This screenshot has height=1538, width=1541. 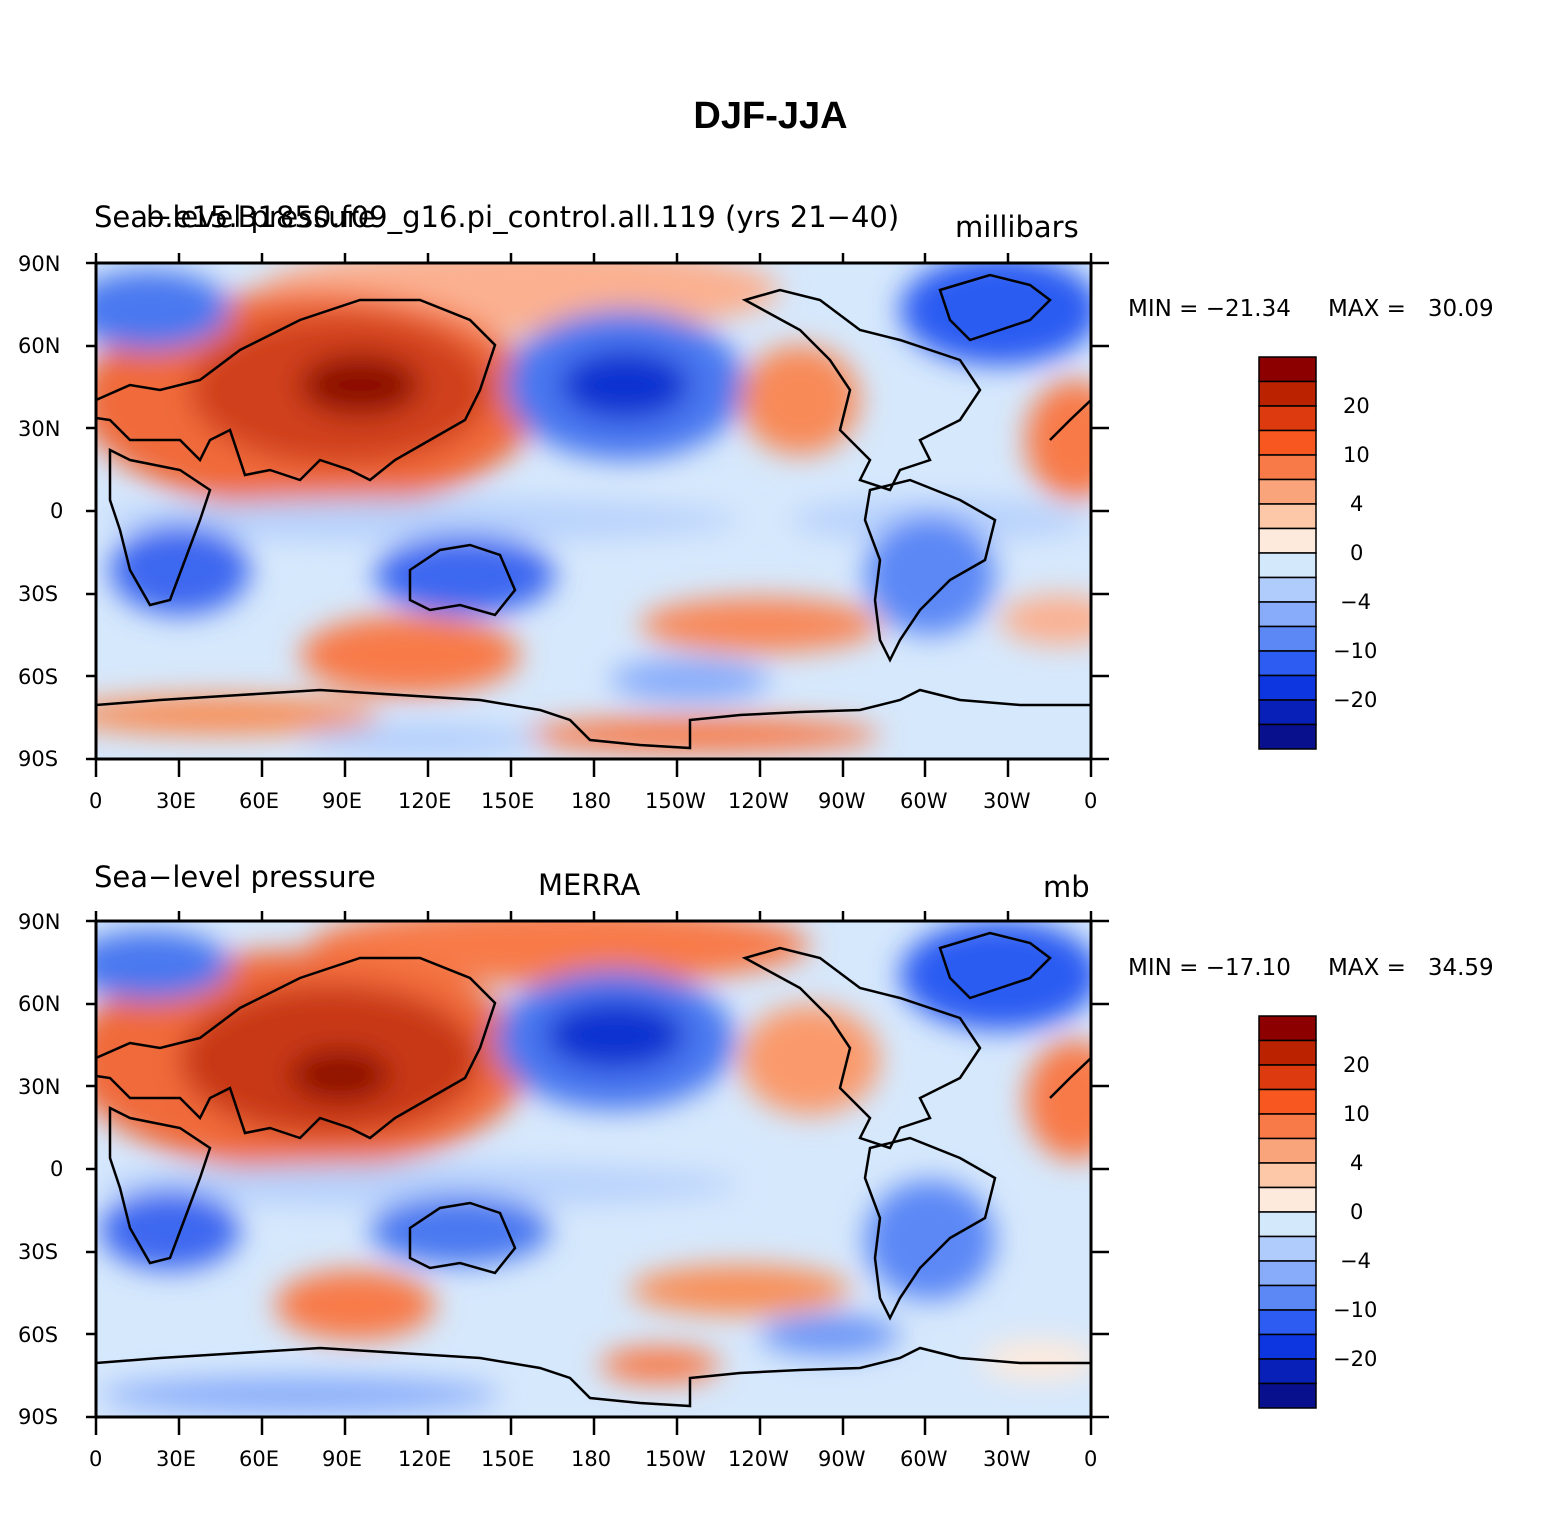 What do you see at coordinates (1017, 227) in the screenshot?
I see `panel1-units: millibars` at bounding box center [1017, 227].